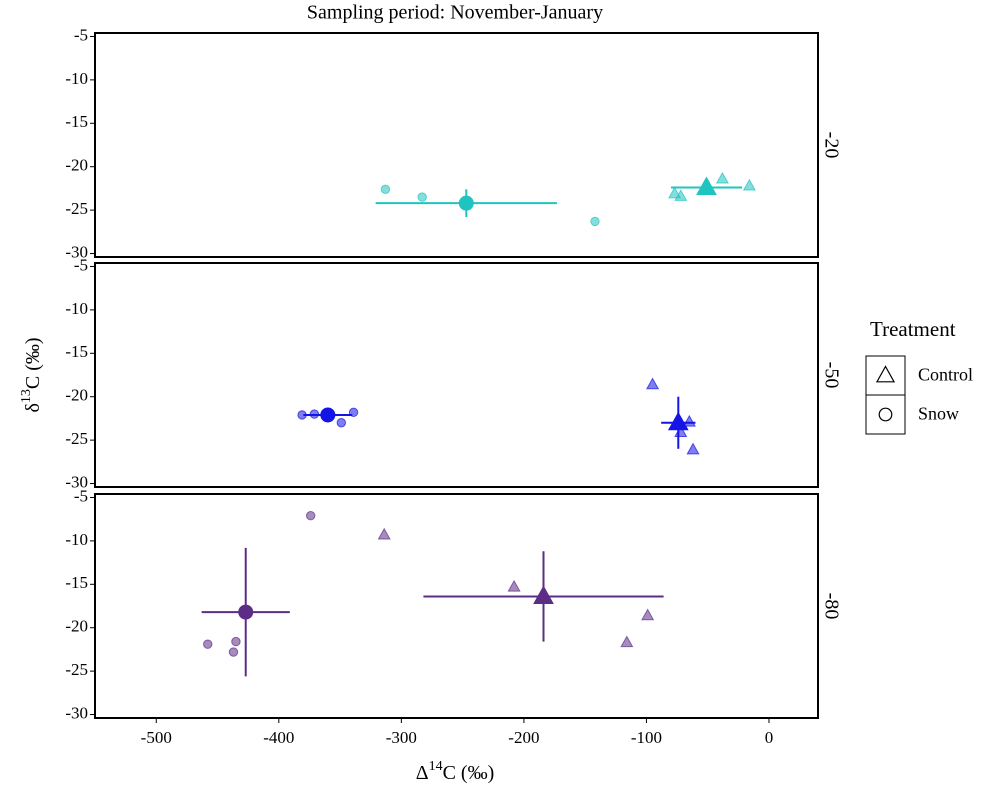 This screenshot has height=800, width=1000. I want to click on x-tick-label: -200, so click(523, 737).